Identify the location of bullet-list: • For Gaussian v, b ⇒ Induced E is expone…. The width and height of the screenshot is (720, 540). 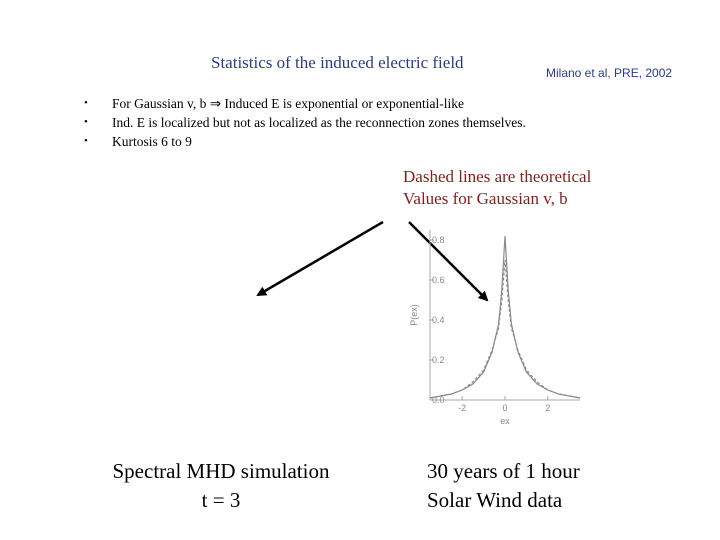
(305, 122).